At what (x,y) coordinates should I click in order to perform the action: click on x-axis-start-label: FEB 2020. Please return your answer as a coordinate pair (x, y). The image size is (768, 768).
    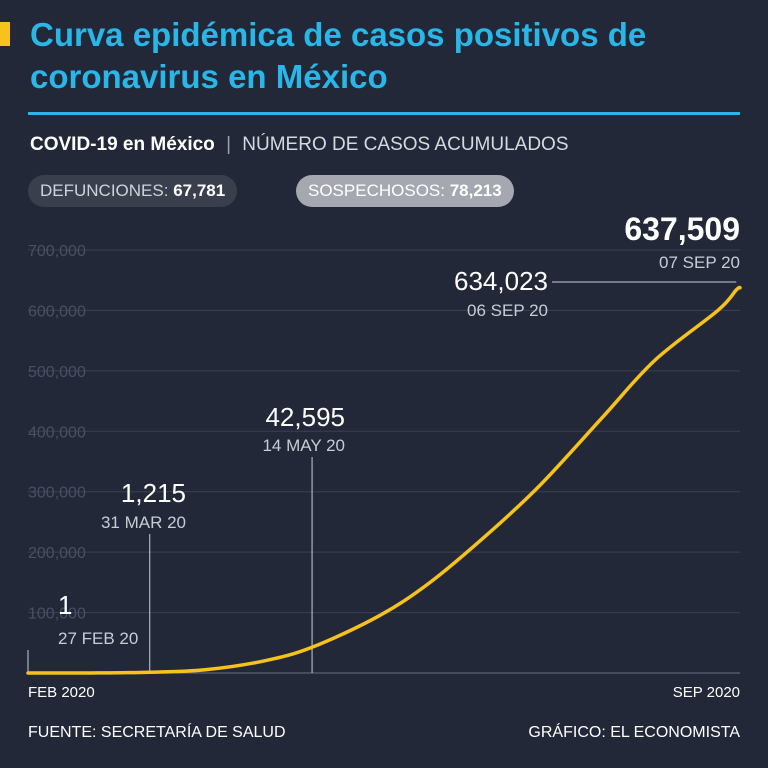
    Looking at the image, I should click on (61, 692).